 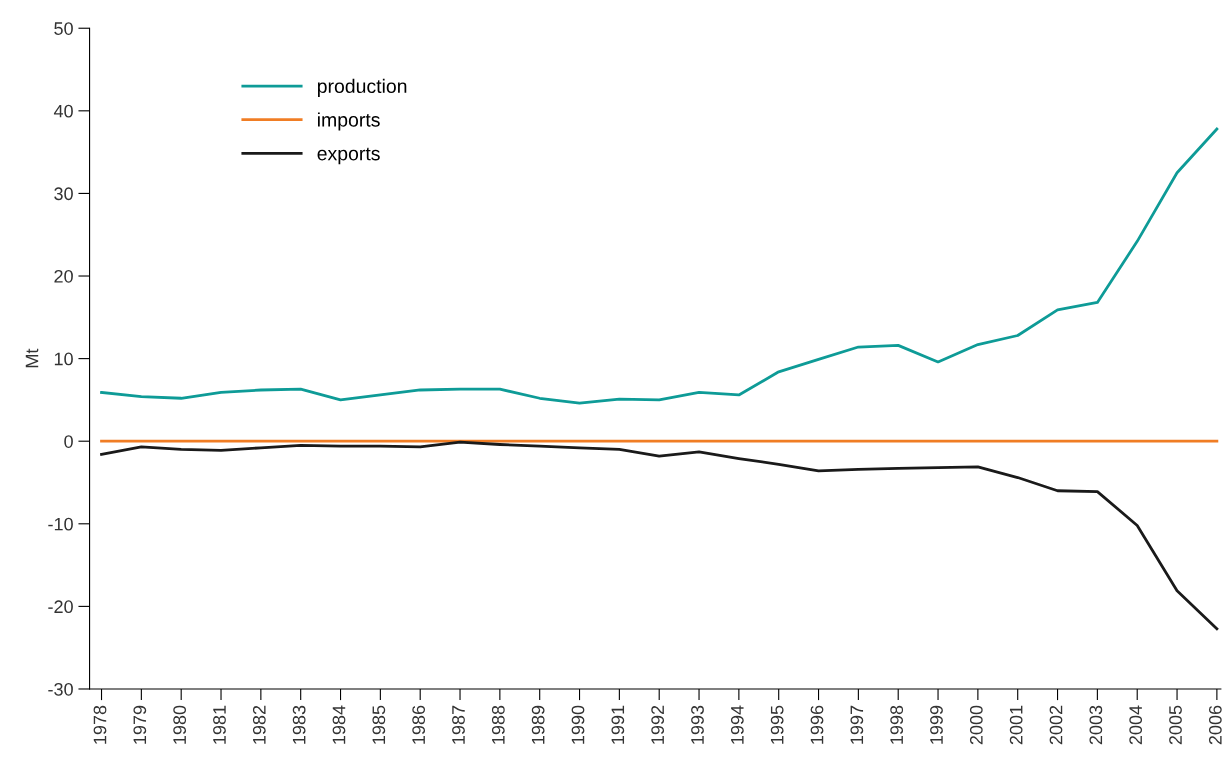 What do you see at coordinates (897, 724) in the screenshot?
I see `x-tick-label: 1998` at bounding box center [897, 724].